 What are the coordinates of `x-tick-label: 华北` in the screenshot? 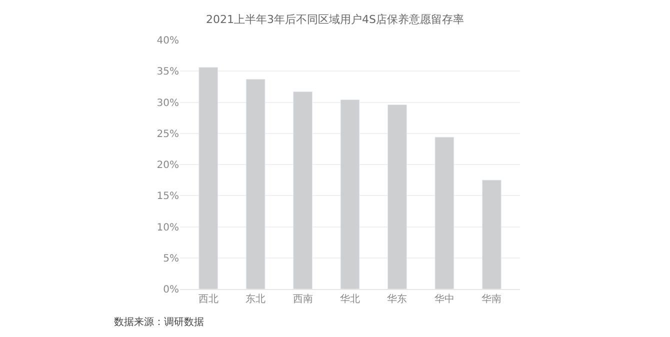 It's located at (350, 299).